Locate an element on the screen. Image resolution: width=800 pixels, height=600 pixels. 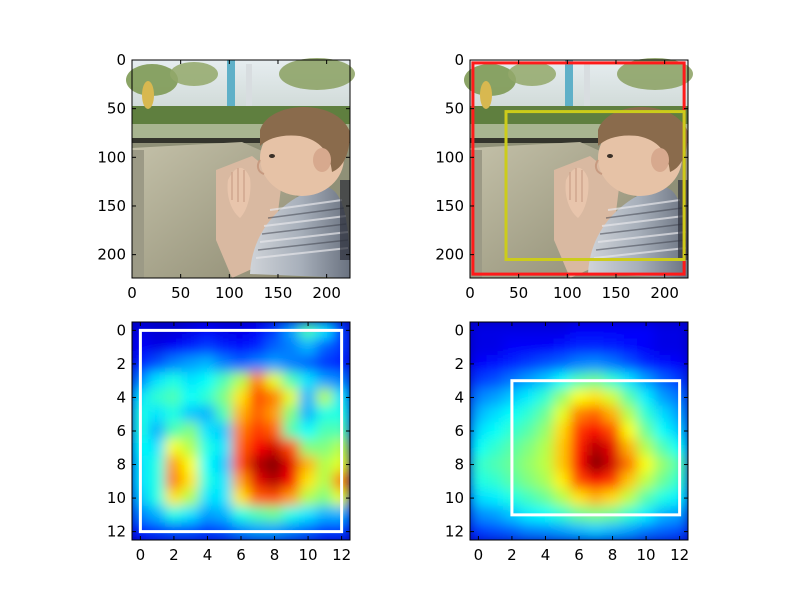
x-tick-label: 8 is located at coordinates (275, 555).